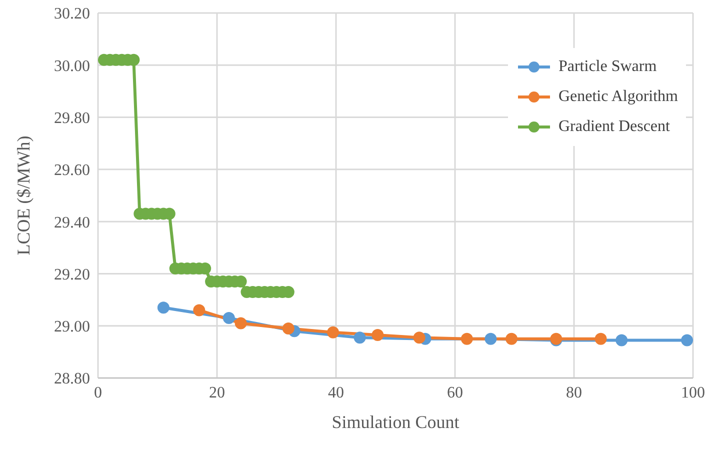  I want to click on y-tick-label: 29.00, so click(72, 327).